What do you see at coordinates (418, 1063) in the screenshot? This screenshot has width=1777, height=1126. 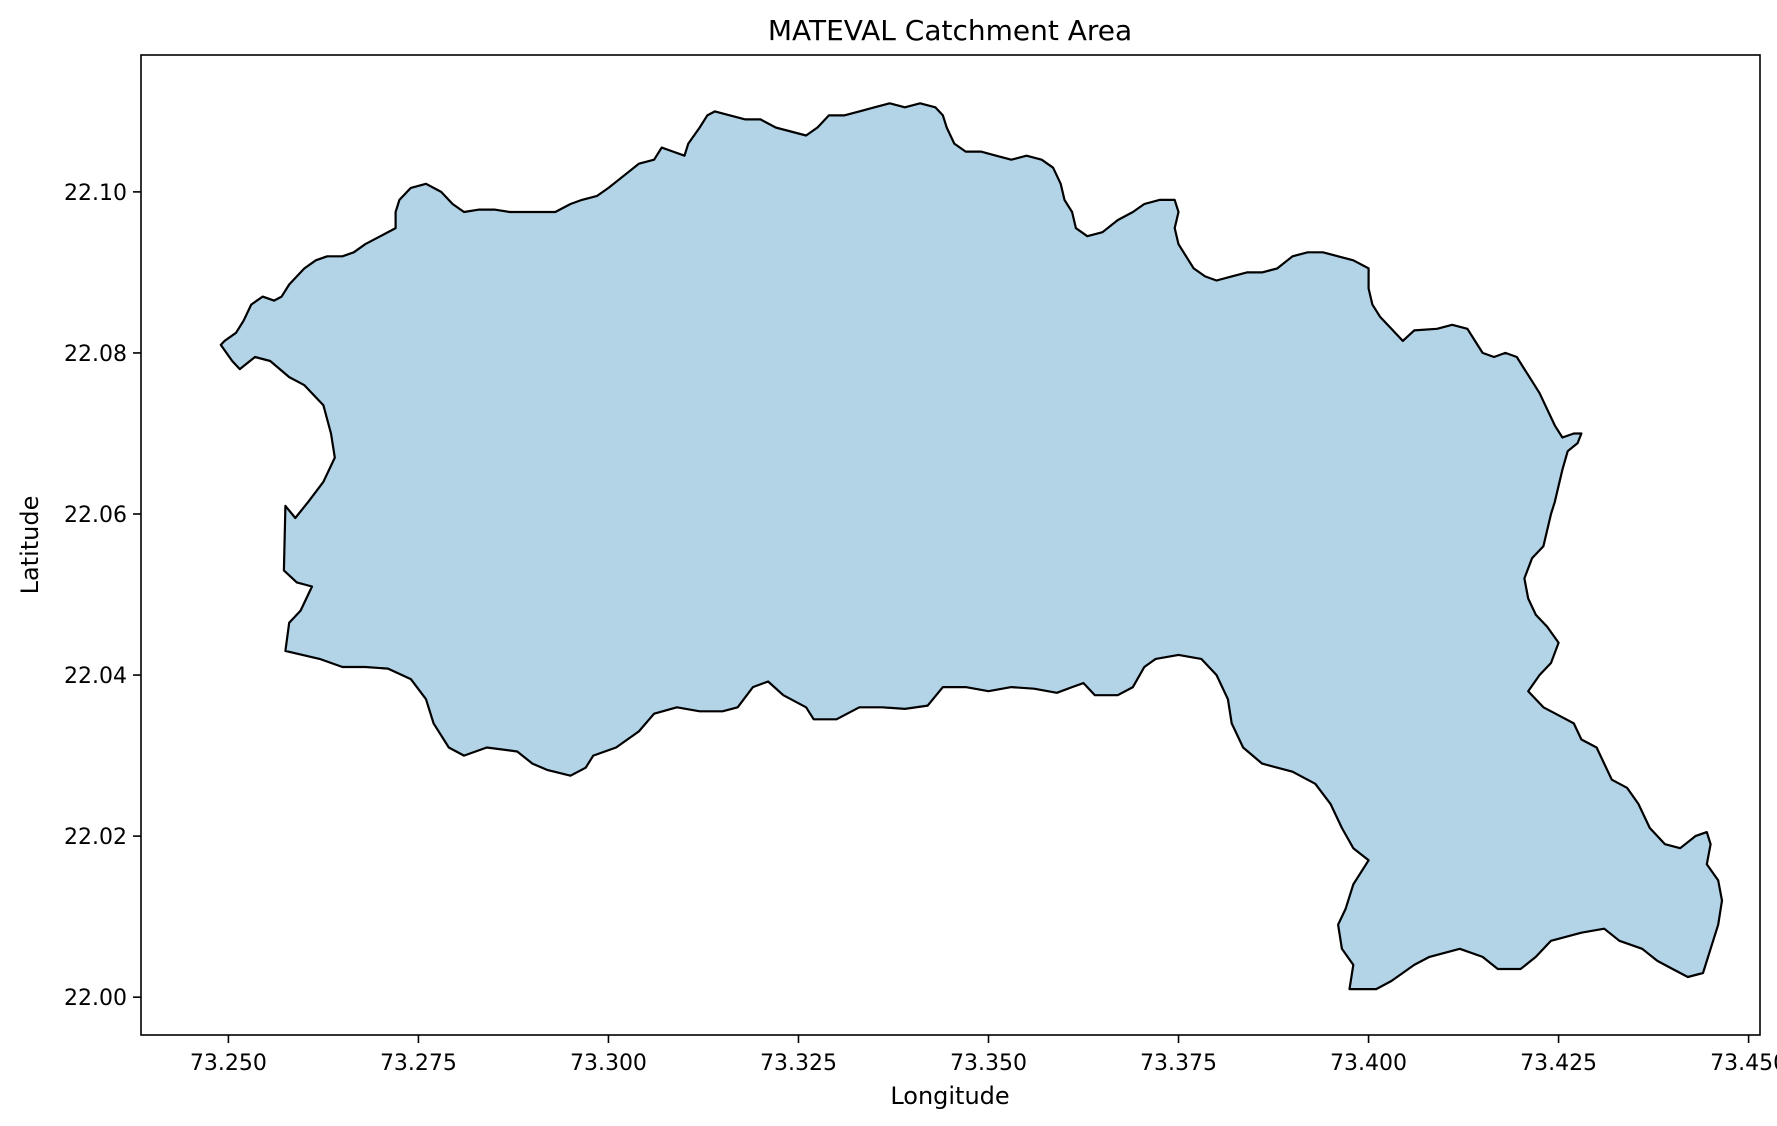 I see `x-tick-label: 73.275` at bounding box center [418, 1063].